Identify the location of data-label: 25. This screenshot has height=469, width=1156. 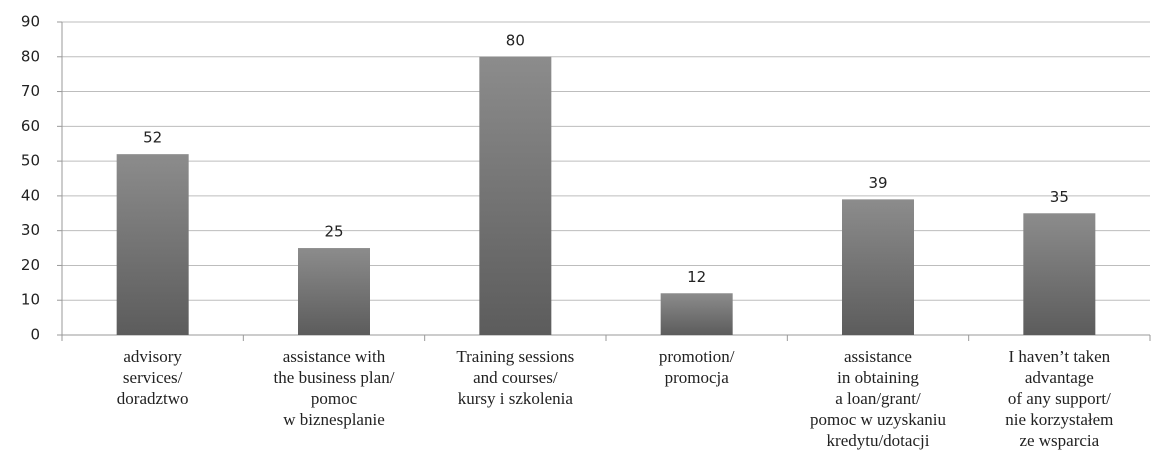
(333, 232).